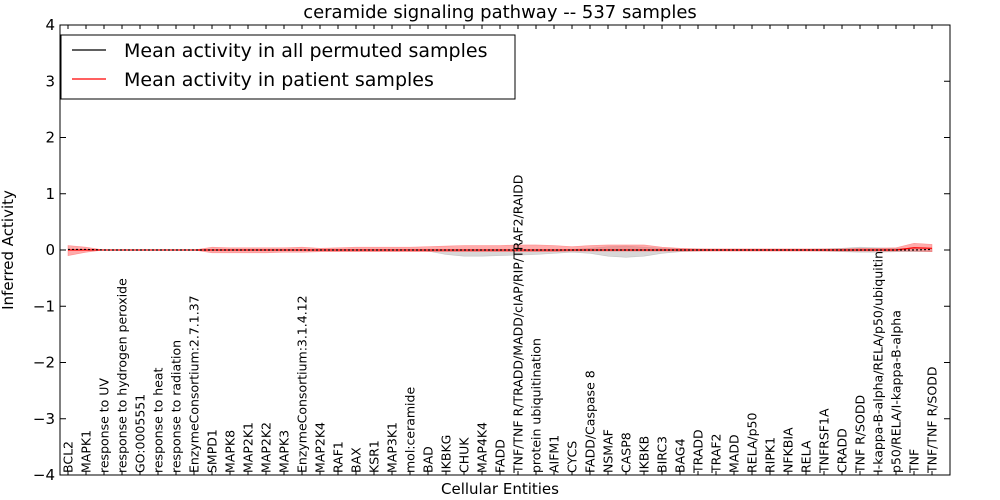 The image size is (1000, 500). What do you see at coordinates (68, 457) in the screenshot?
I see `category-label: BCL2` at bounding box center [68, 457].